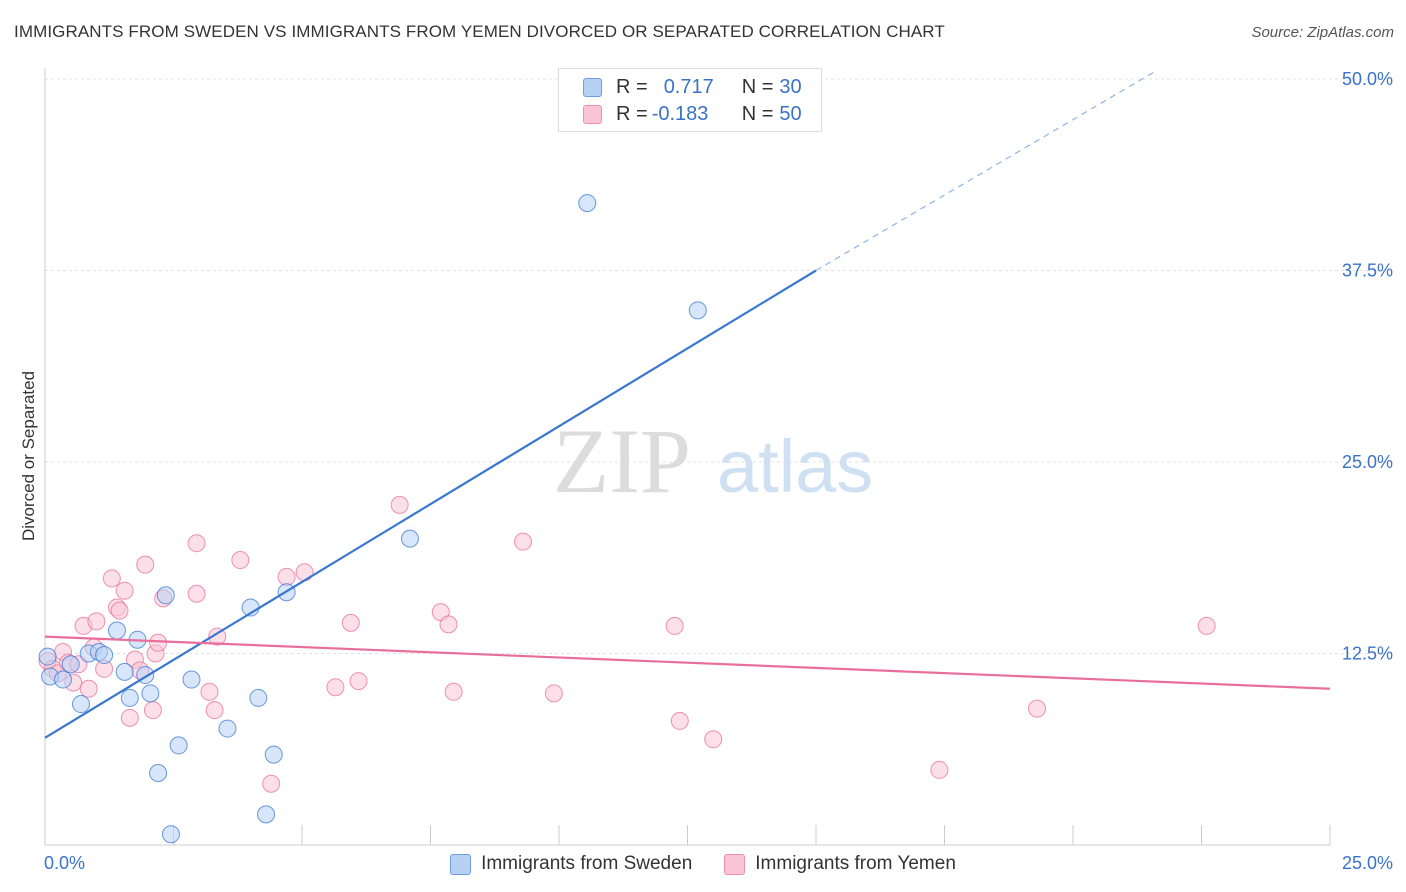  Describe the element at coordinates (1367, 462) in the screenshot. I see `y-tick-label: 25.0%` at that location.